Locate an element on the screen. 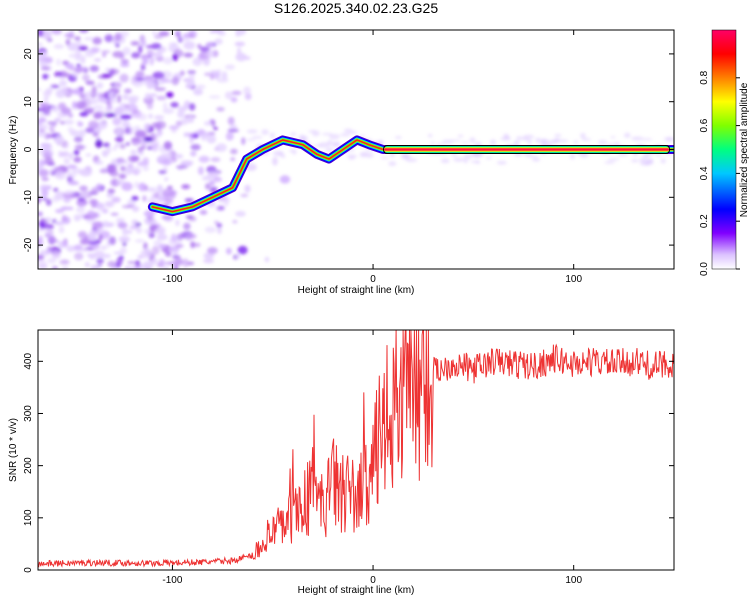 Image resolution: width=750 pixels, height=600 pixels. colorbar-tick-label: 0.0 is located at coordinates (704, 269).